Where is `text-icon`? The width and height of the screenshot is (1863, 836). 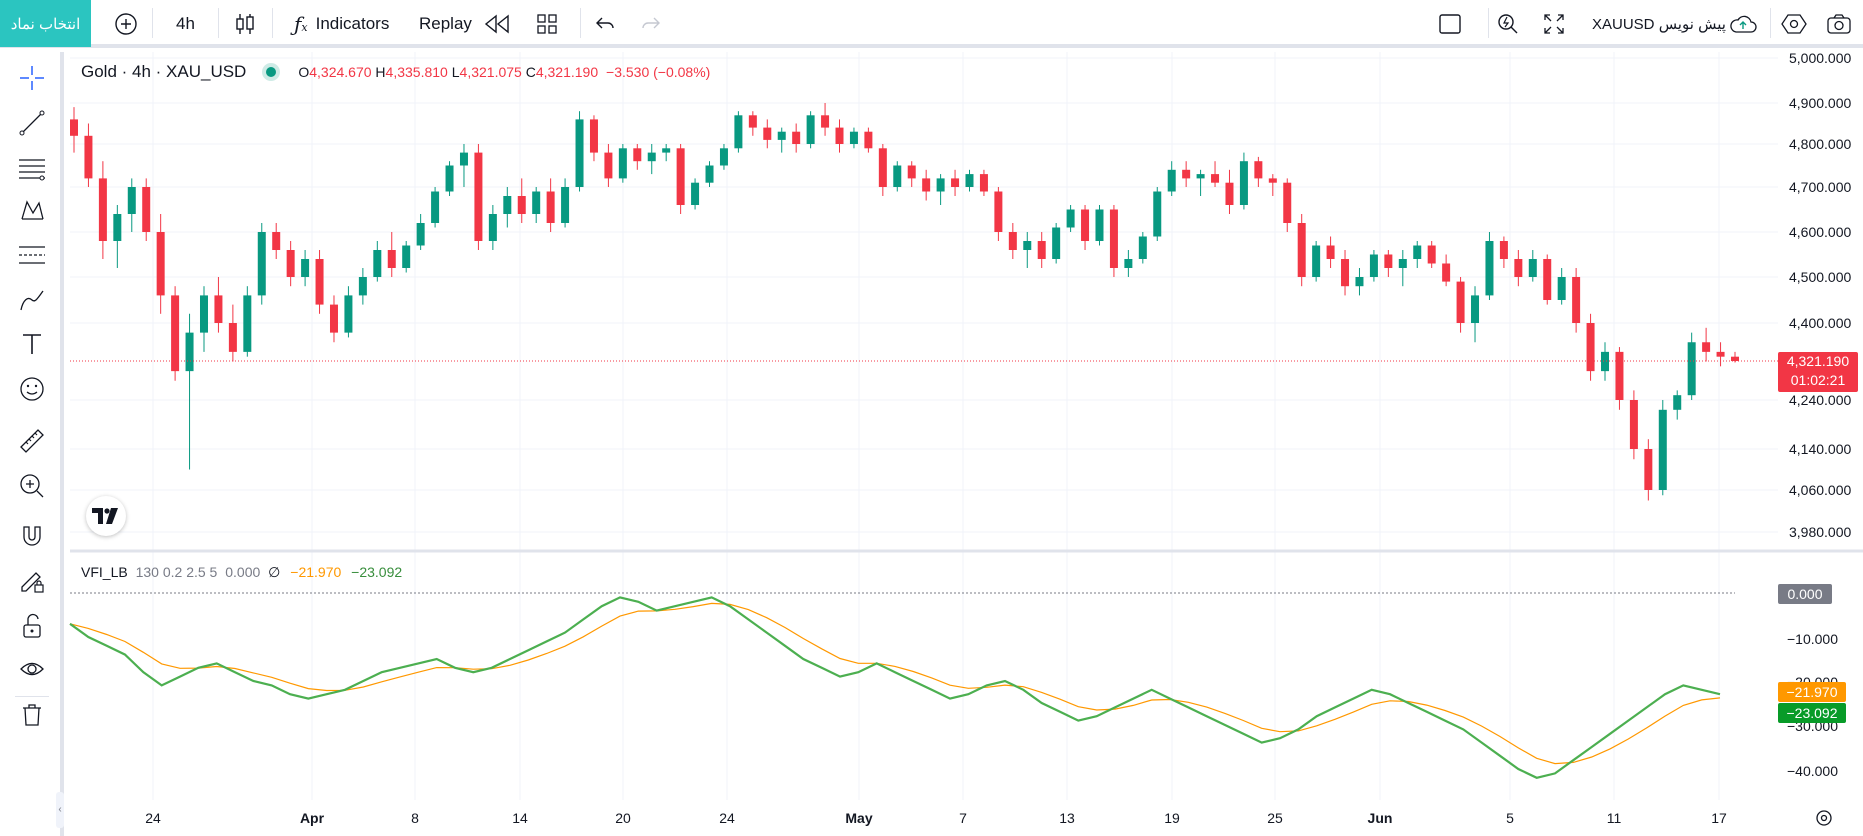
text-icon is located at coordinates (32, 344).